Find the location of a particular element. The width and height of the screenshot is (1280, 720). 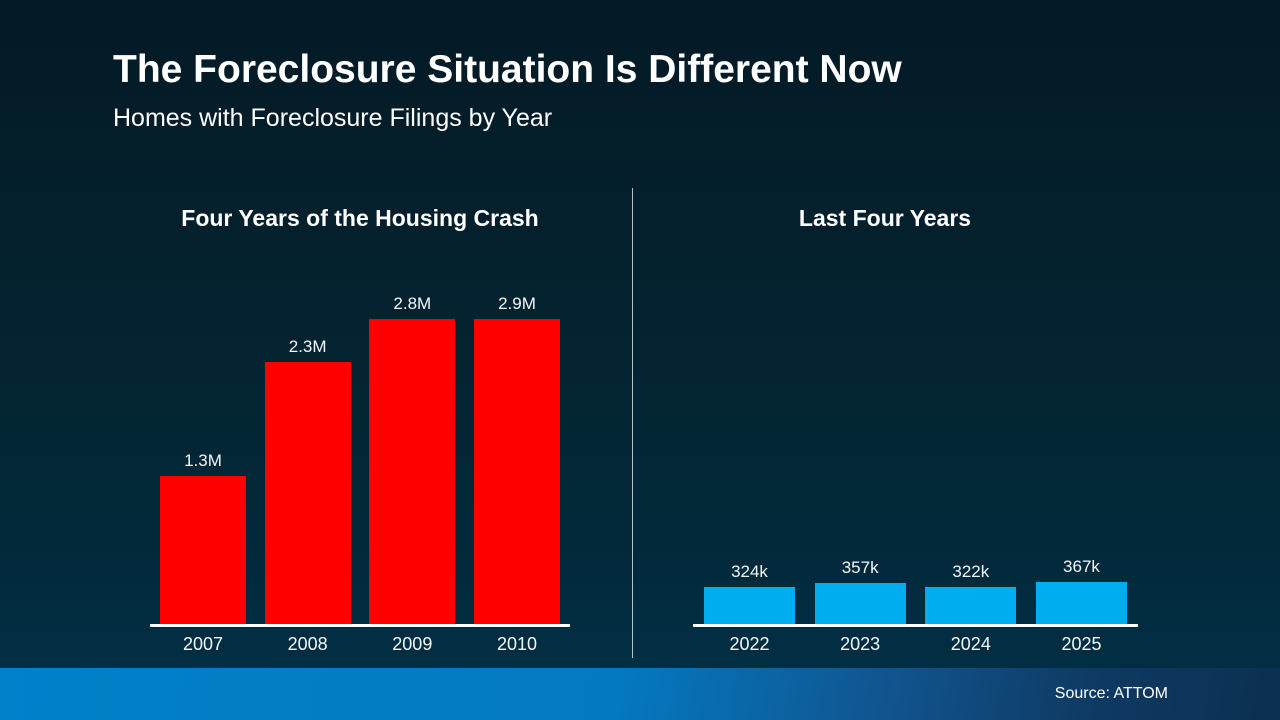

x-tick-label: 2010 is located at coordinates (516, 644).